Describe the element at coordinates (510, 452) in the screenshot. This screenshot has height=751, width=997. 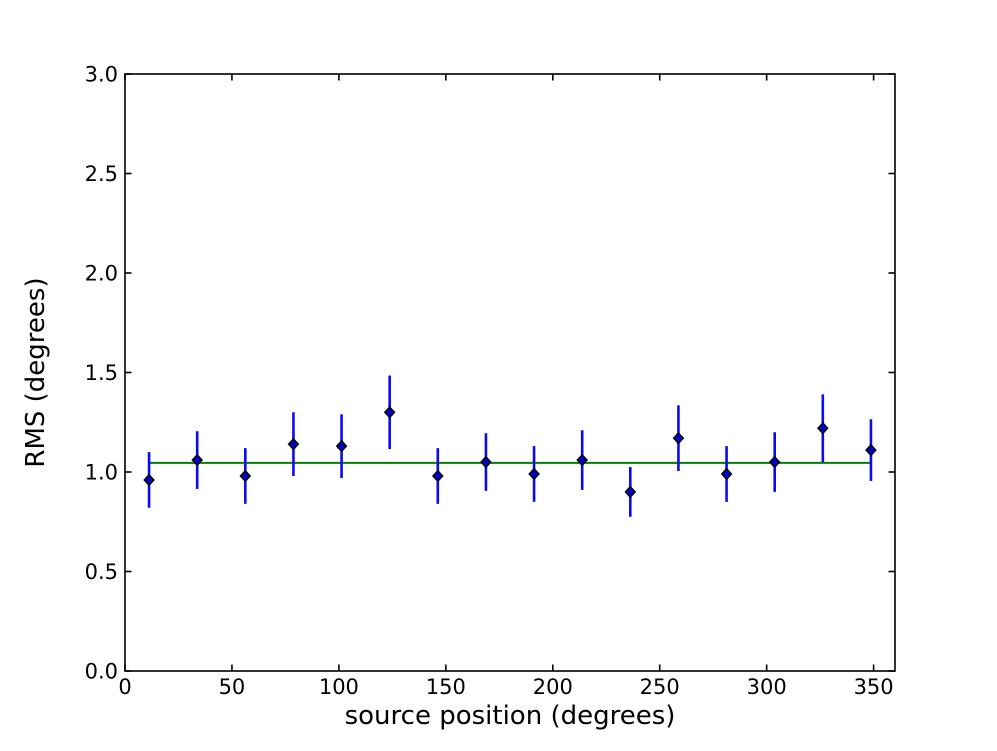
I see `rms-vs-source-position-markers` at that location.